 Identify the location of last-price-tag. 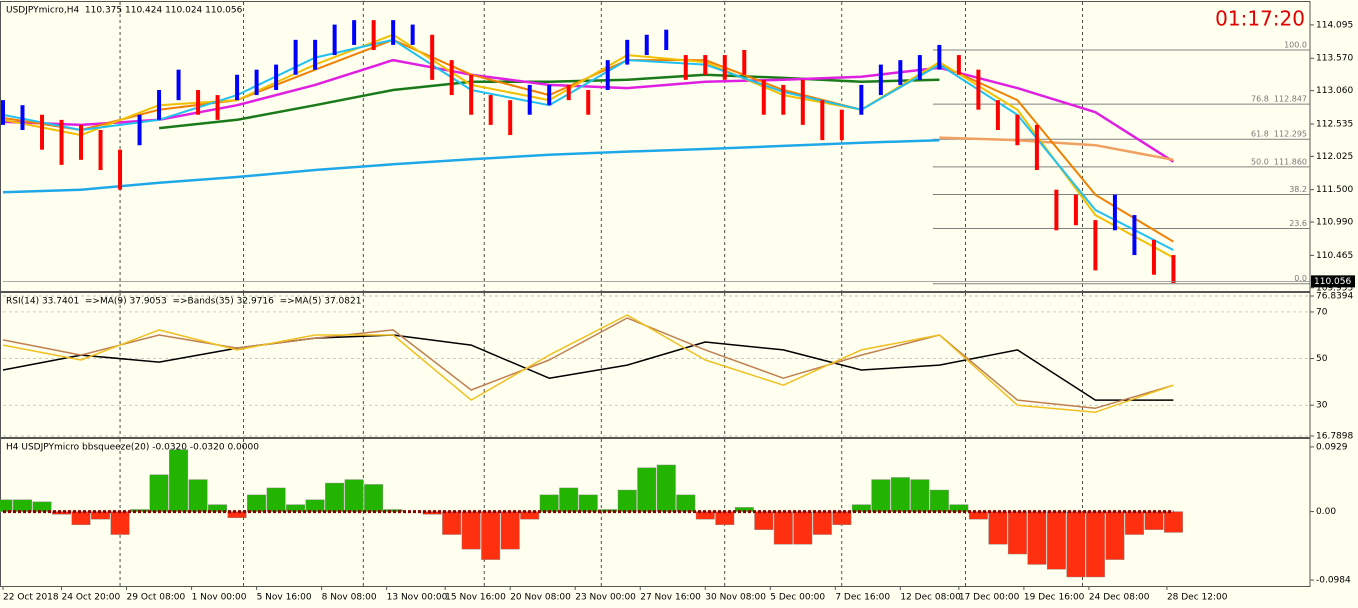
(1333, 281).